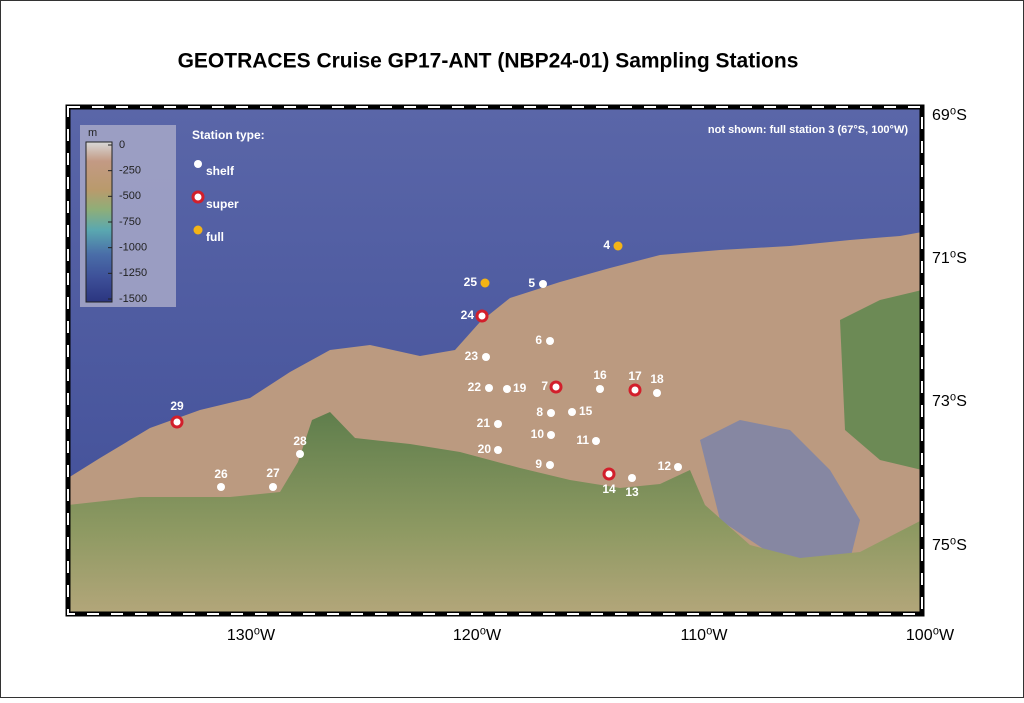 This screenshot has width=1024, height=703. Describe the element at coordinates (130, 196) in the screenshot. I see `colorbar-label: -500` at that location.